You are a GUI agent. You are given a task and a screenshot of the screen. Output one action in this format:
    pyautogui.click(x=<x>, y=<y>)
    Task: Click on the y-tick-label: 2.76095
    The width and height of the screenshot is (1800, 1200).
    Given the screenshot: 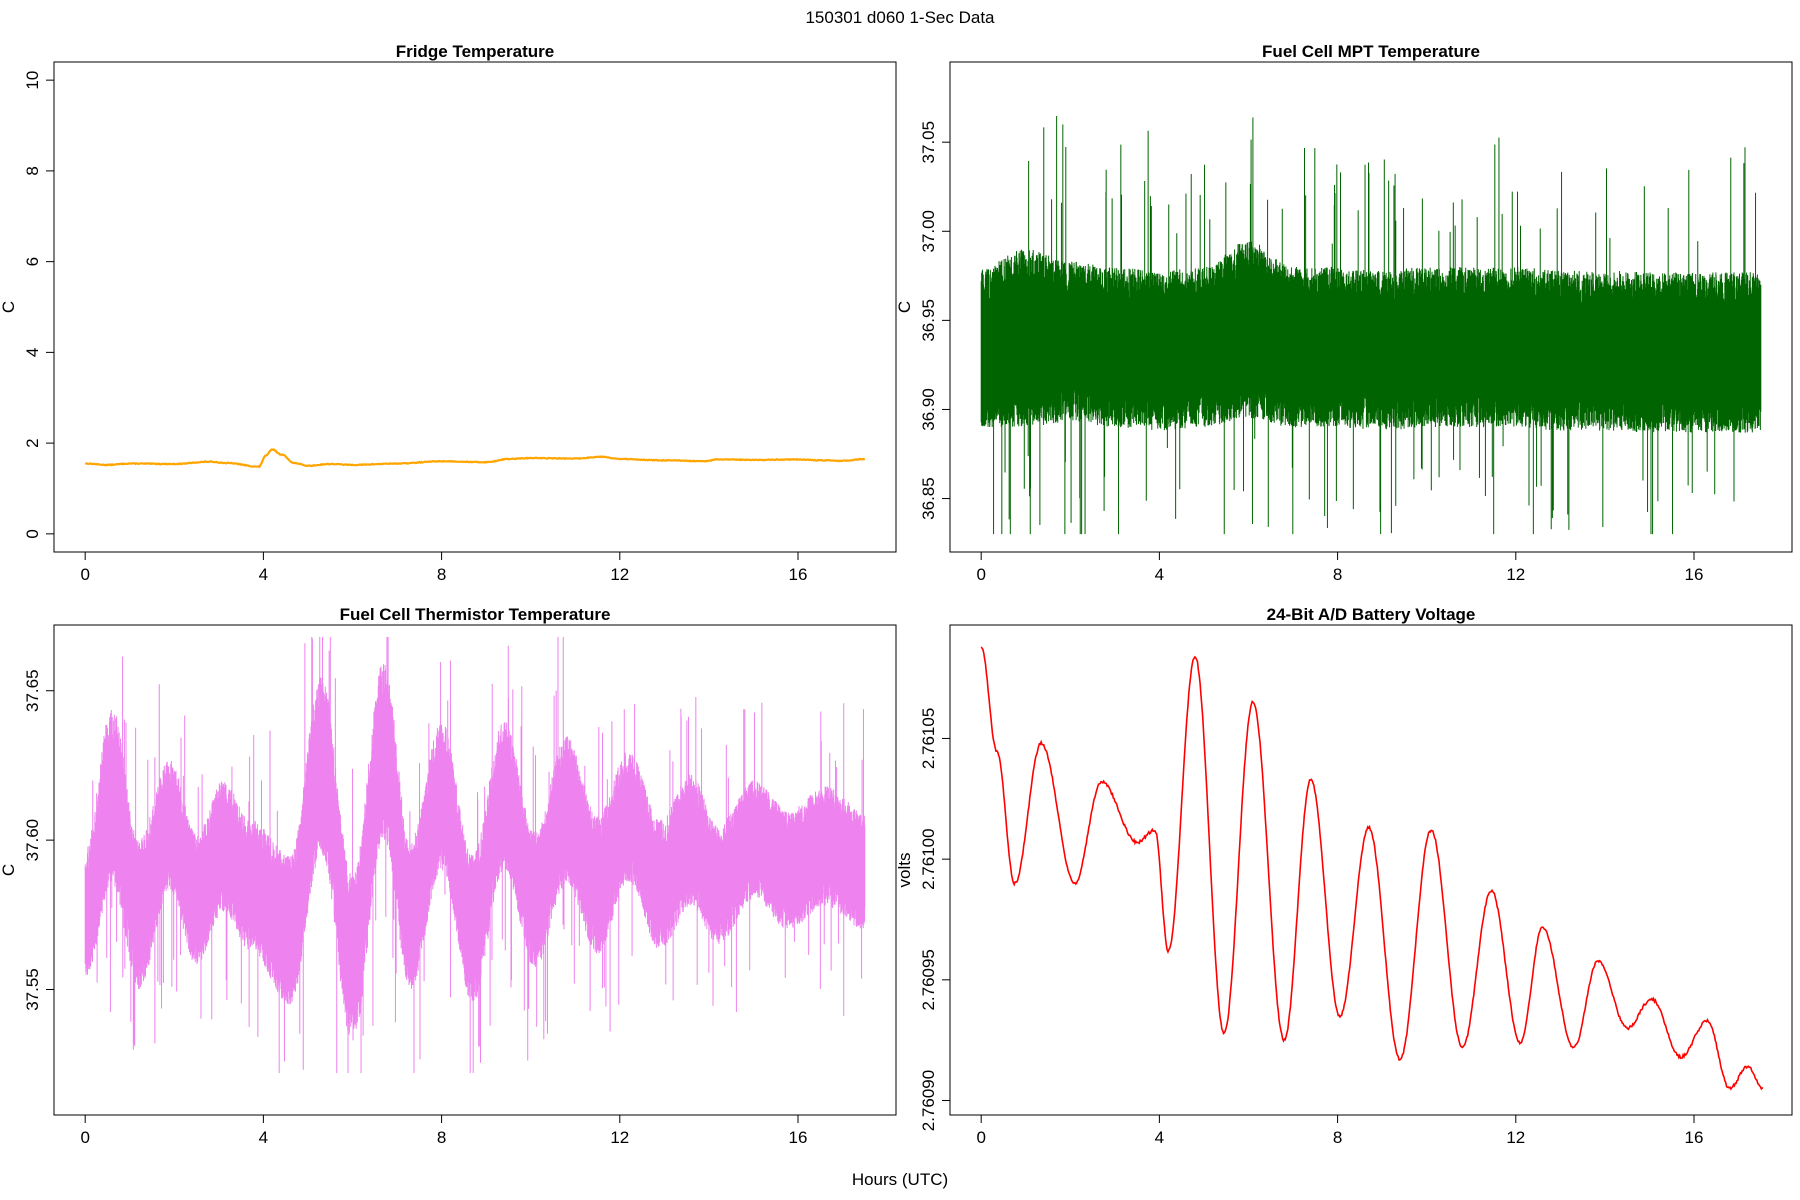 What is the action you would take?
    pyautogui.click(x=928, y=979)
    